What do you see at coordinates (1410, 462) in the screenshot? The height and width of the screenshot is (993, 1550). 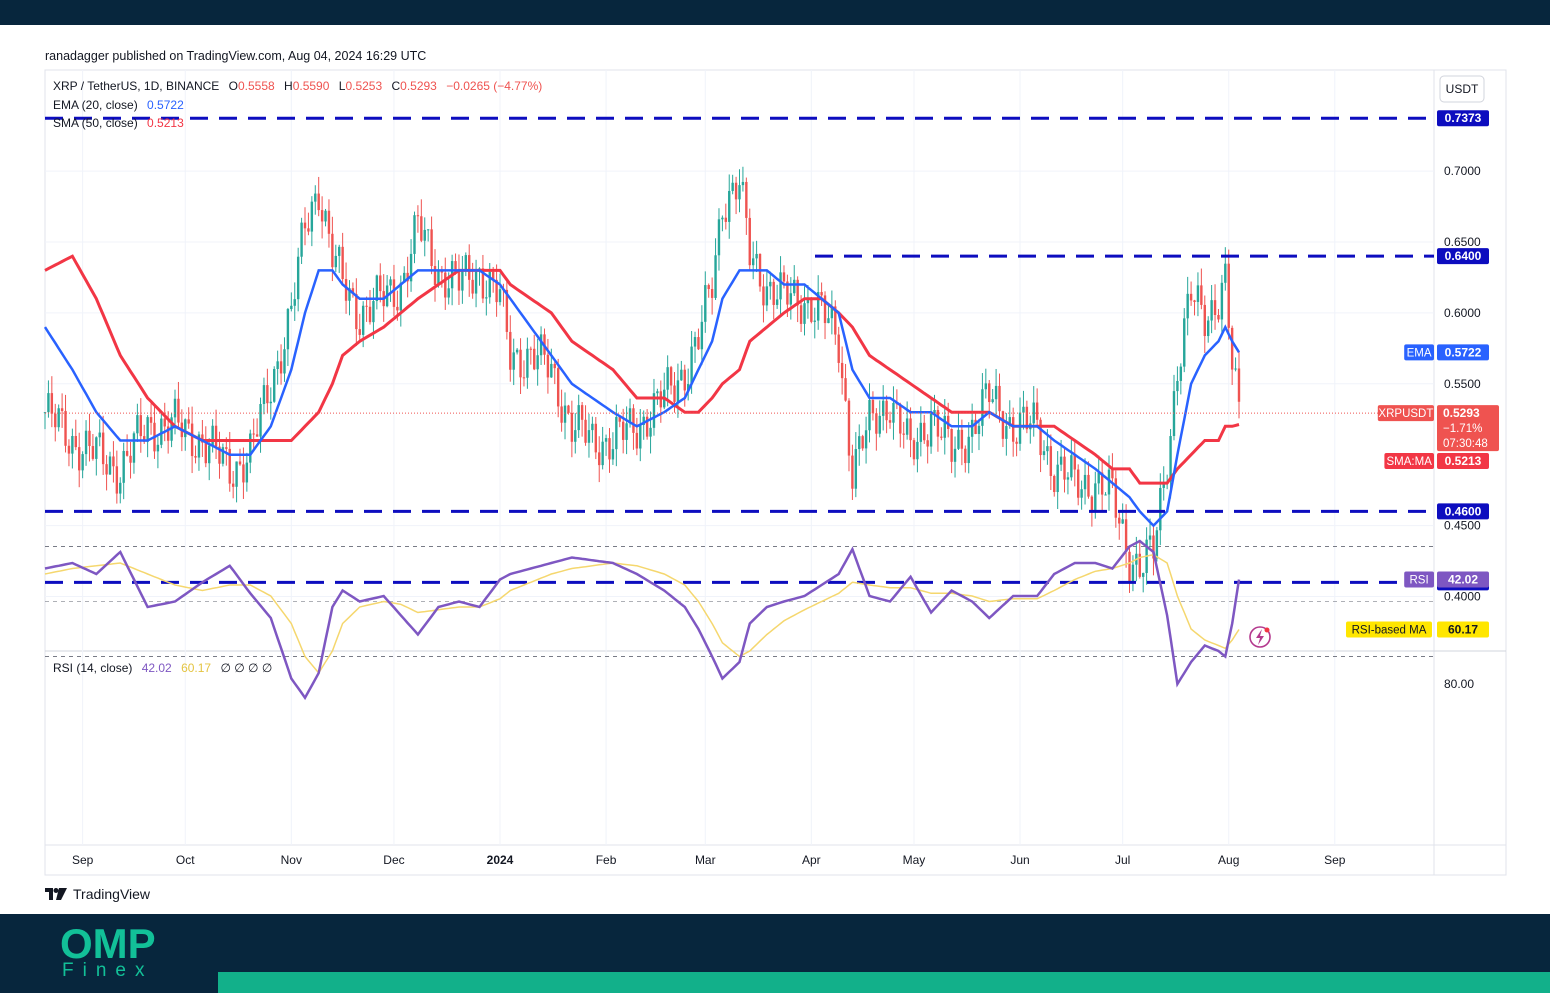 I see `svg-text: SMA:MA` at bounding box center [1410, 462].